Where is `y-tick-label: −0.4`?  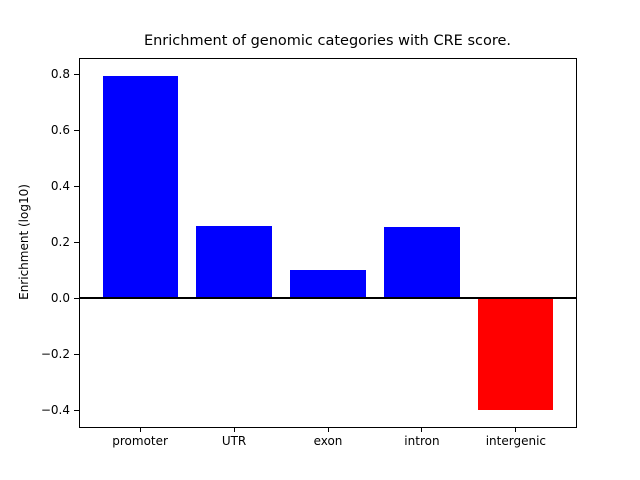
y-tick-label: −0.4 is located at coordinates (55, 409).